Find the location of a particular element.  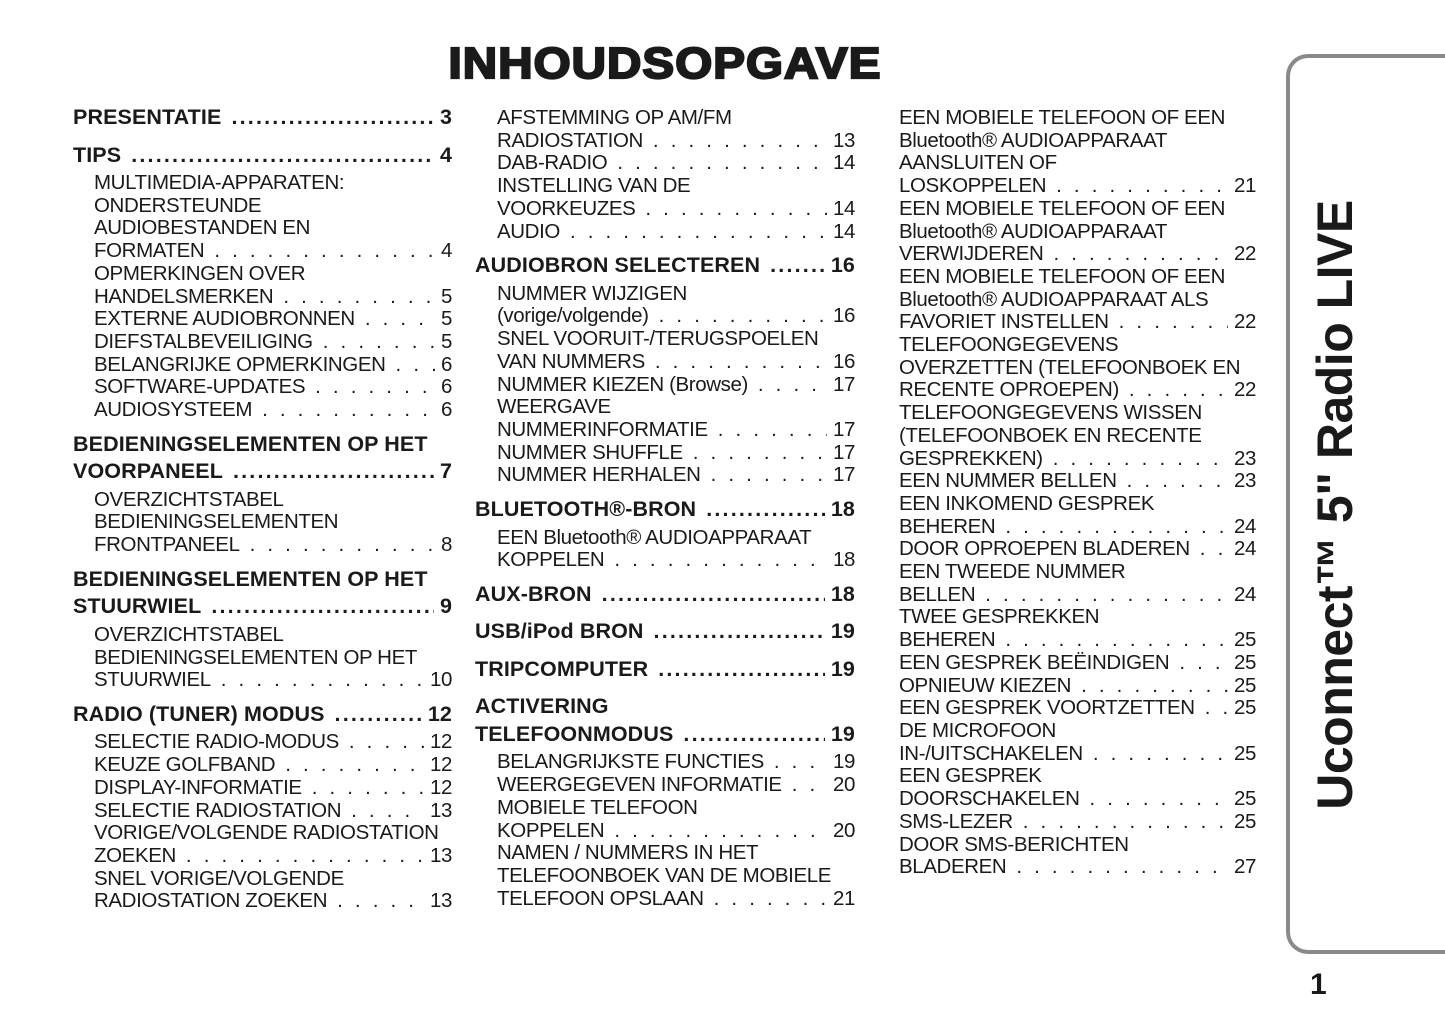

toc-sub-entry: NUMMER HERHALEN 17 is located at coordinates (665, 475).